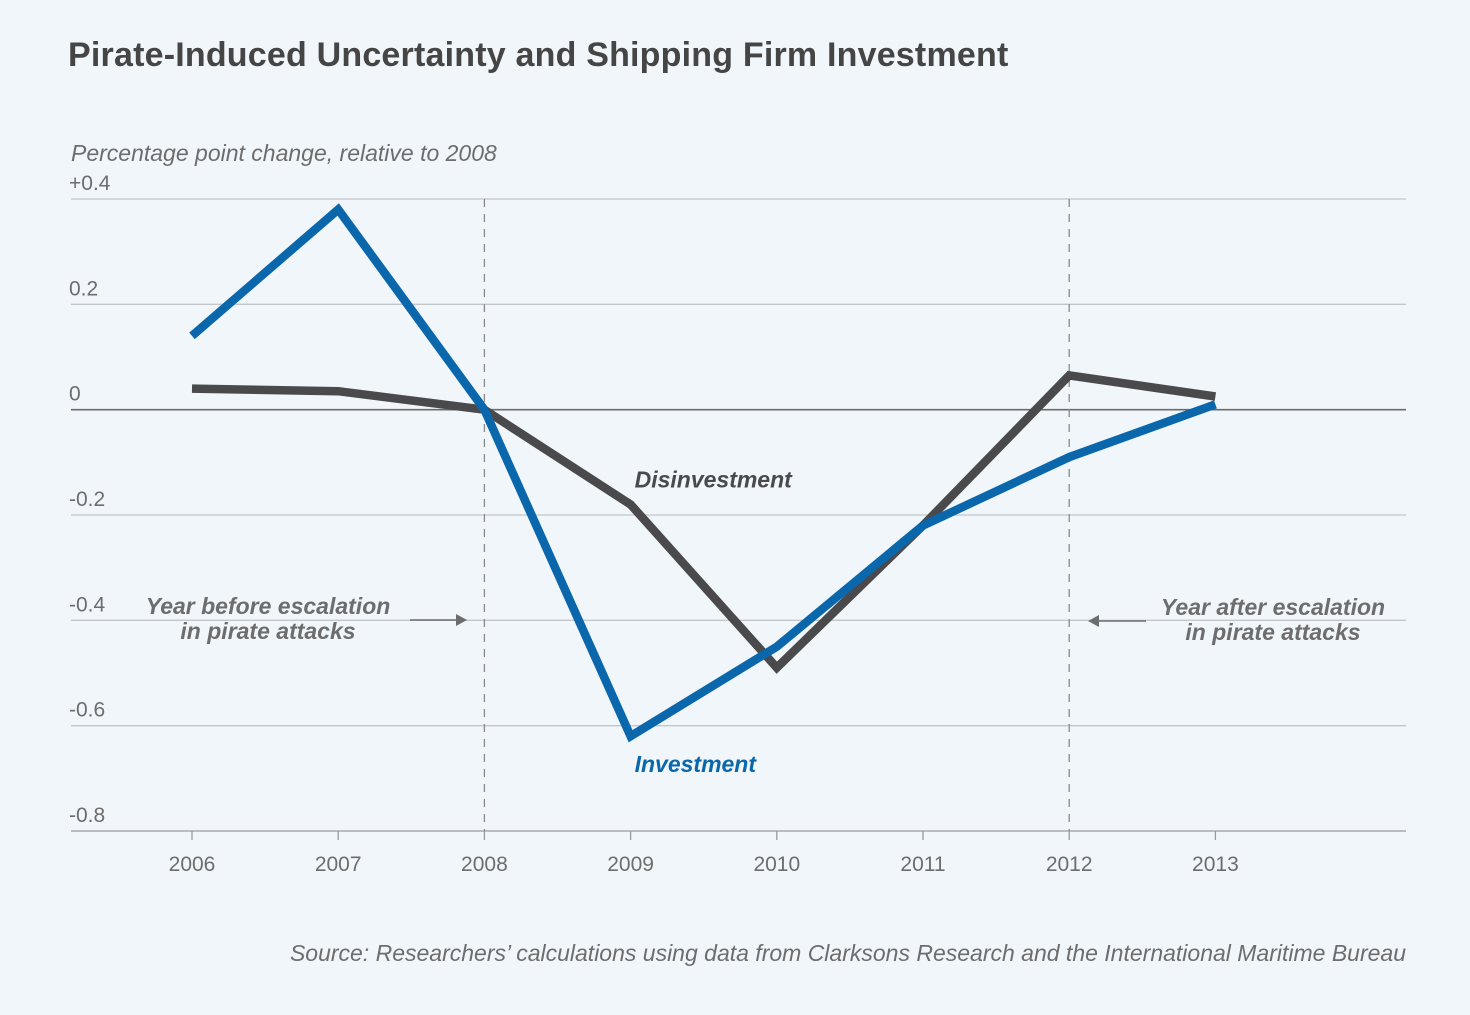 Image resolution: width=1470 pixels, height=1015 pixels. Describe the element at coordinates (75, 394) in the screenshot. I see `y-tick-label: 0` at that location.